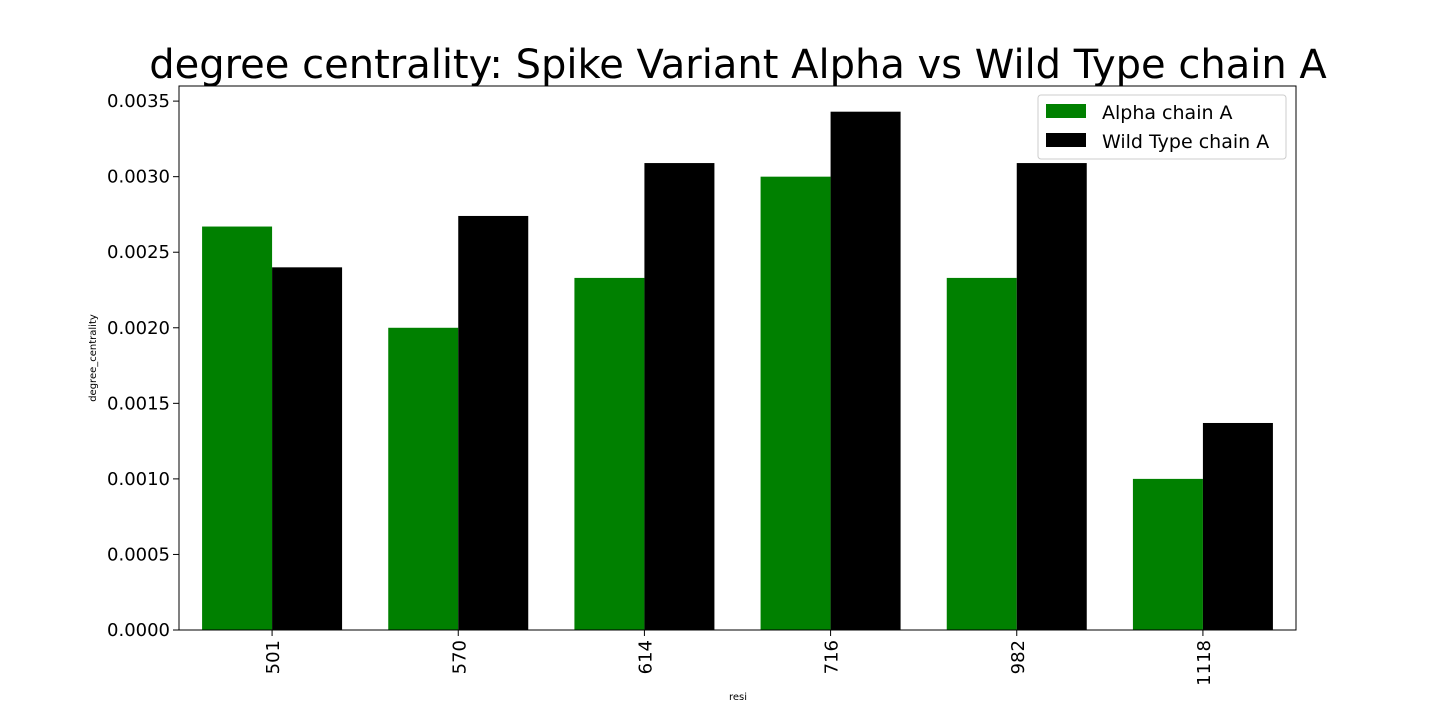 The image size is (1440, 720). Describe the element at coordinates (1204, 663) in the screenshot. I see `x-tick-label: 1118` at that location.